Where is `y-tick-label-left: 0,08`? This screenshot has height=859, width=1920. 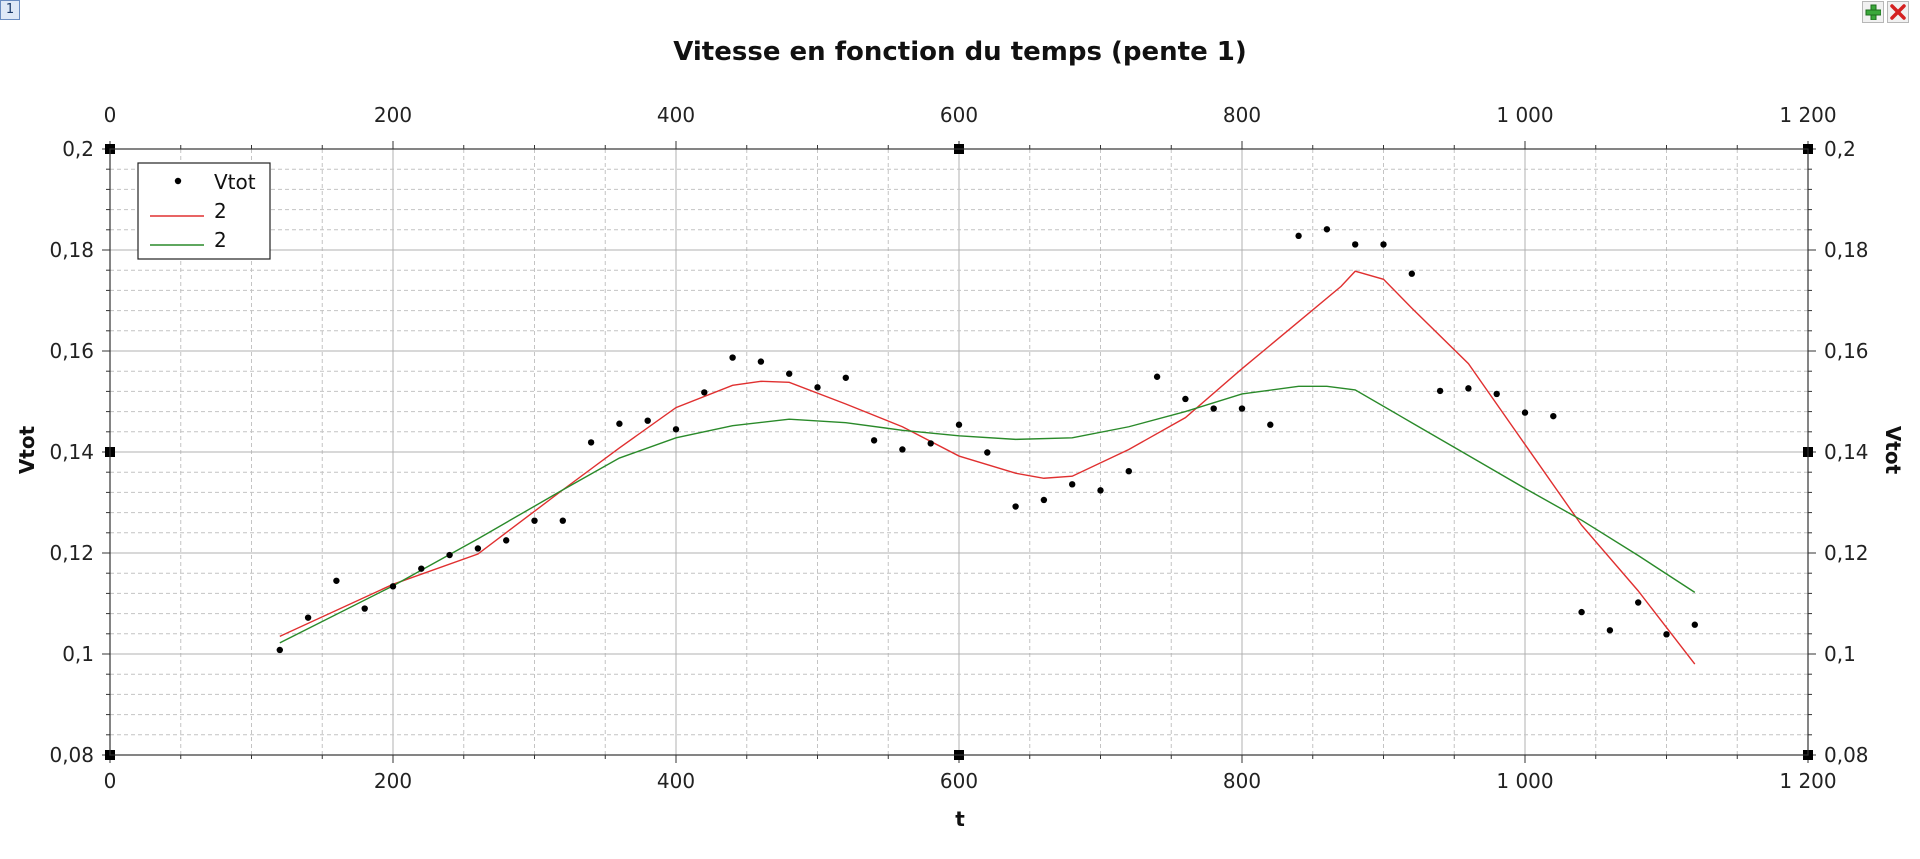 y-tick-label-left: 0,08 is located at coordinates (71, 755).